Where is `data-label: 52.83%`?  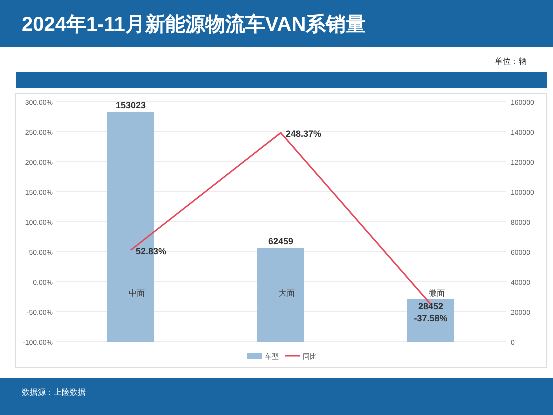 data-label: 52.83% is located at coordinates (151, 251).